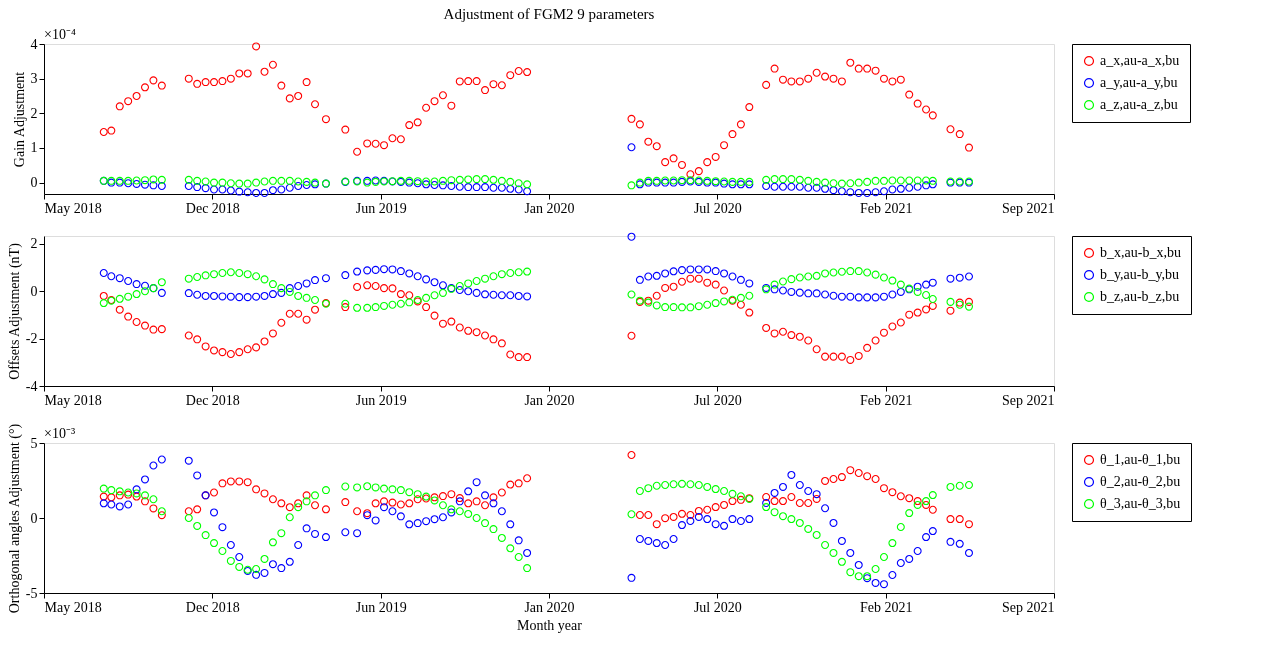 The width and height of the screenshot is (1264, 662). I want to click on y-tick-label: 3, so click(34, 79).